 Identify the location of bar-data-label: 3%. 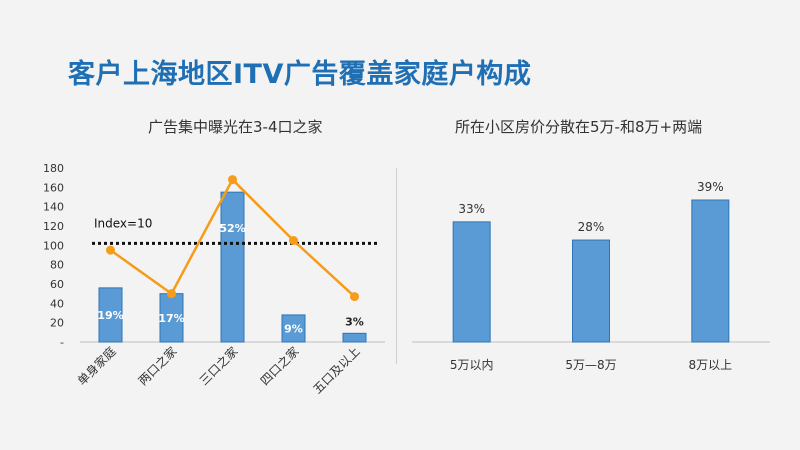
(354, 321).